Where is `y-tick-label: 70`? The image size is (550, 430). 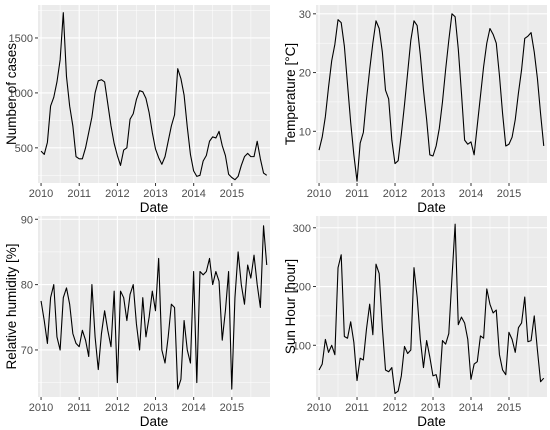
y-tick-label: 70 is located at coordinates (27, 351).